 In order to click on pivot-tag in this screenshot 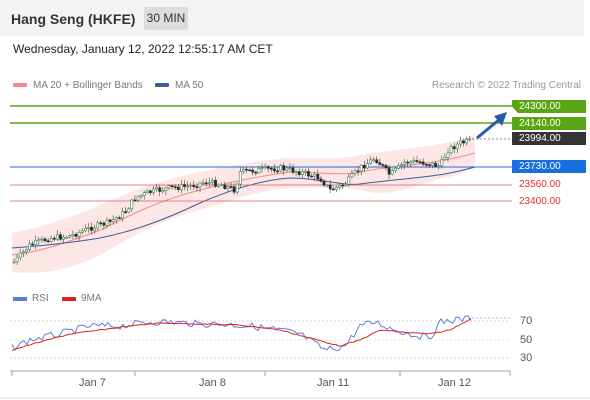, I will do `click(549, 166)`.